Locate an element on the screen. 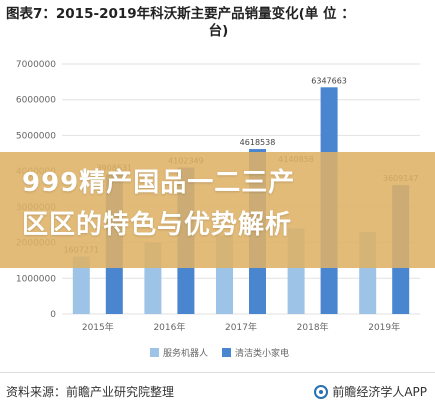 Image resolution: width=435 pixels, height=410 pixels. footer: 资料来源：前瞻产业研究院整理 前瞻经济学人APP is located at coordinates (217, 391).